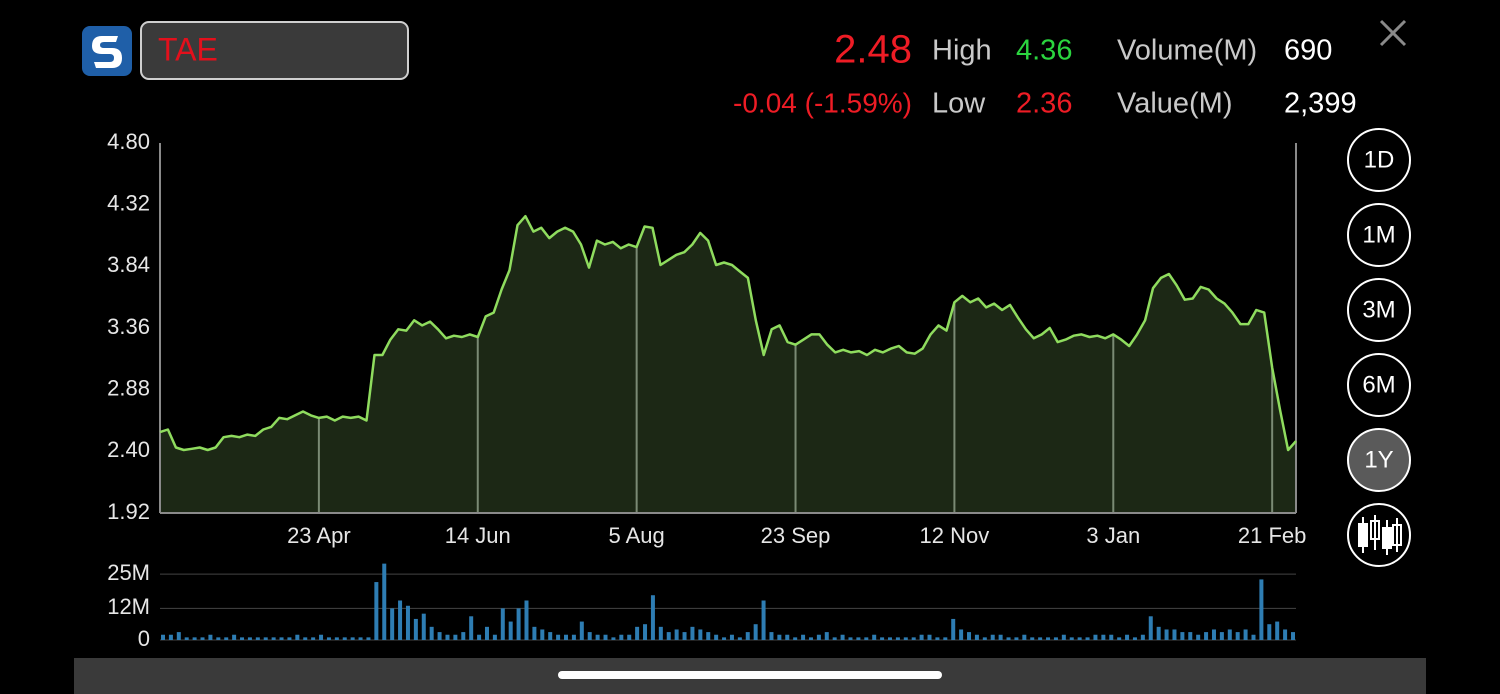 This screenshot has height=694, width=1500. What do you see at coordinates (128, 141) in the screenshot?
I see `y-tick-label: 4.80` at bounding box center [128, 141].